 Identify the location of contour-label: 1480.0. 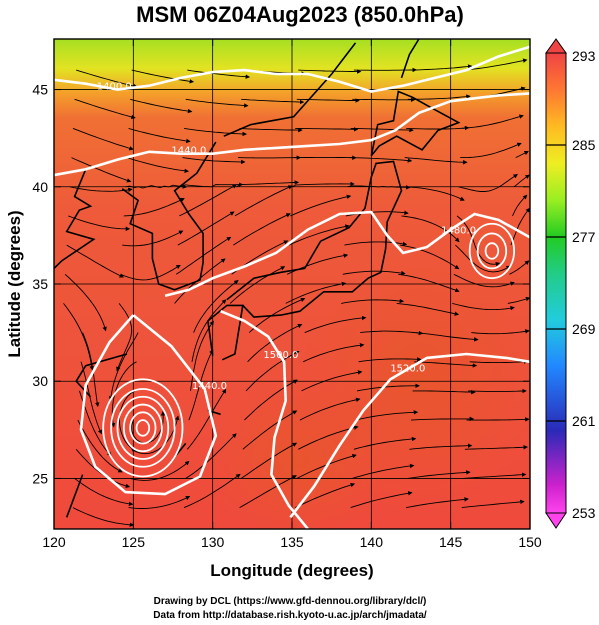
(458, 230).